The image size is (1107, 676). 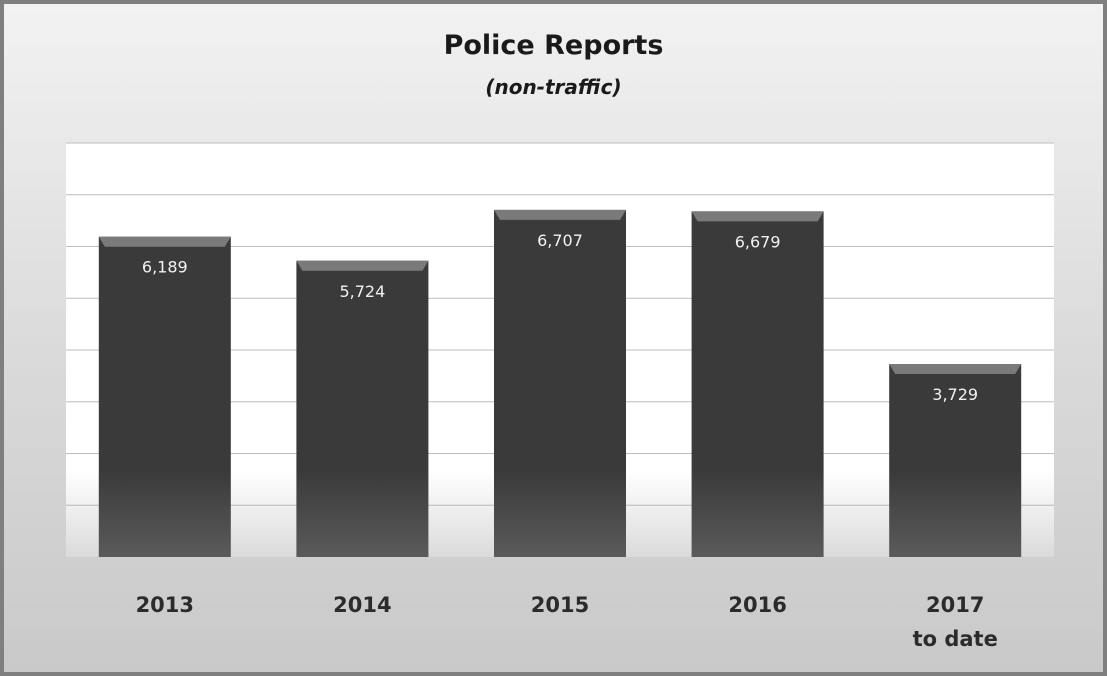 I want to click on data-label: 6,707, so click(x=560, y=240).